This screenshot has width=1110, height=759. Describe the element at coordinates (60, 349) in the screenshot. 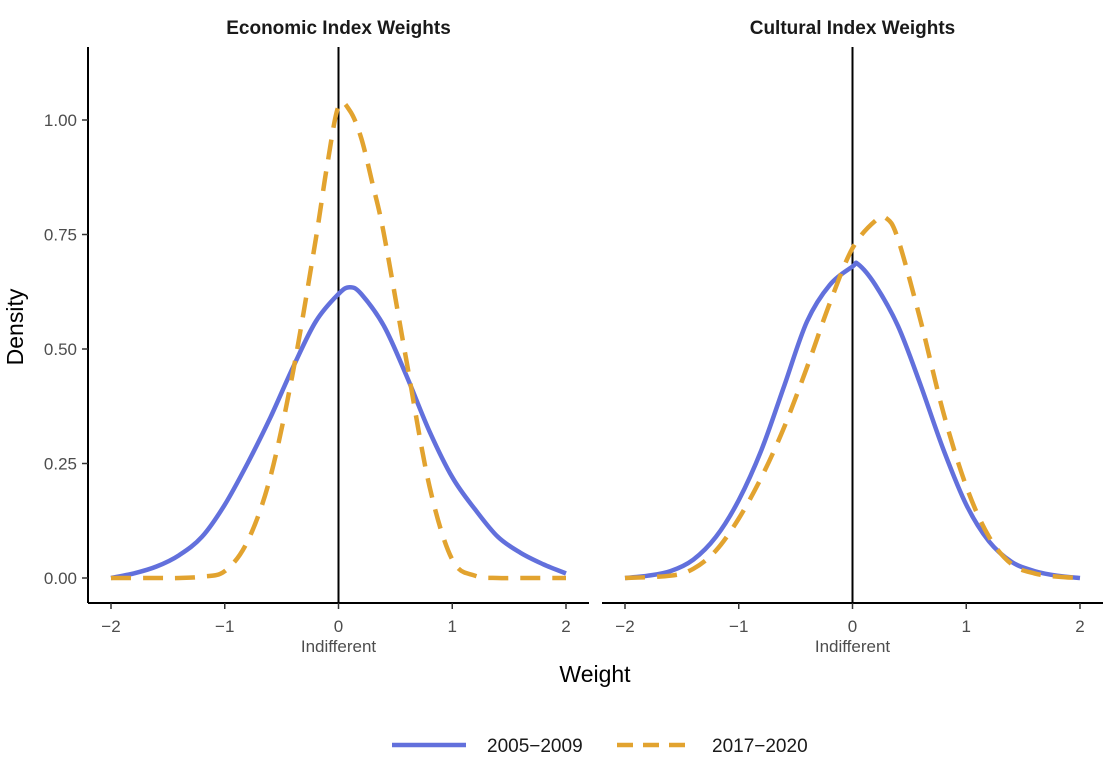

I see `y-tick-label: 0.50` at that location.